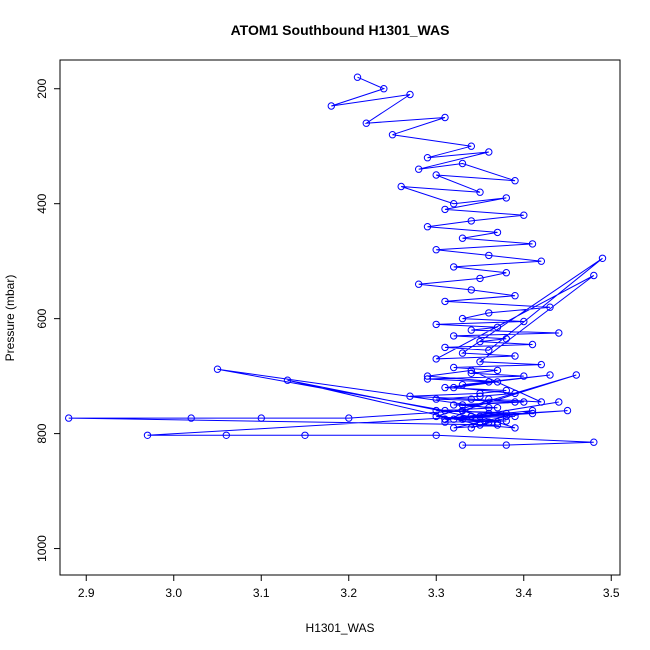  Describe the element at coordinates (42, 88) in the screenshot. I see `y-tick-label: 200` at that location.